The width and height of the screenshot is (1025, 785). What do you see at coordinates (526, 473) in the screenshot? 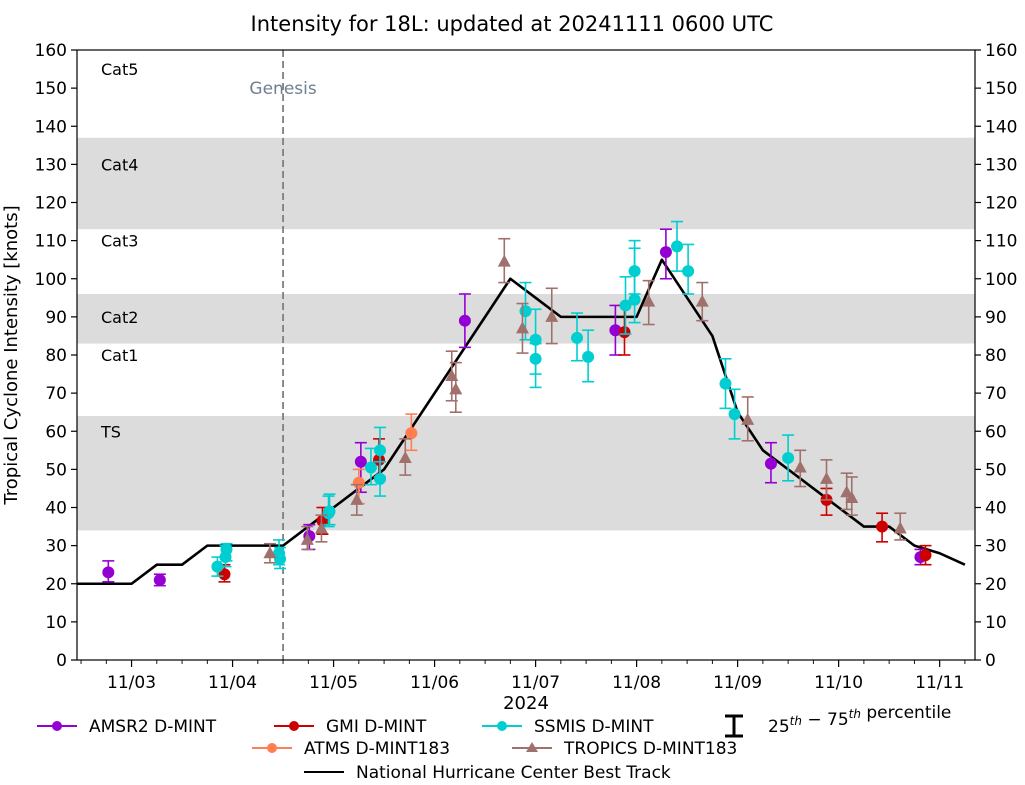
I see `category-band-ts` at bounding box center [526, 473].